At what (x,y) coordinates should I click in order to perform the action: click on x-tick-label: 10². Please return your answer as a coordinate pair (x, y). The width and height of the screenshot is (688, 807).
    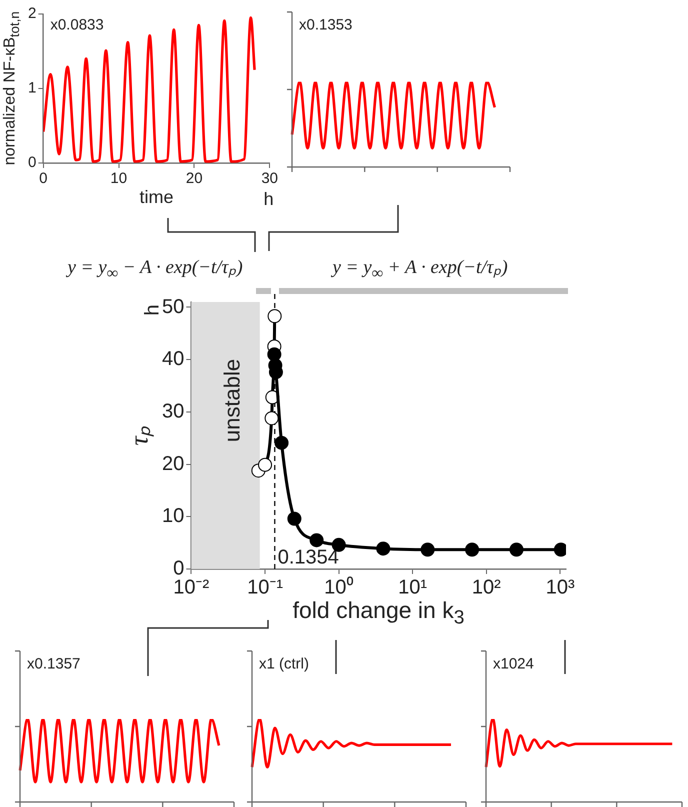
    Looking at the image, I should click on (487, 587).